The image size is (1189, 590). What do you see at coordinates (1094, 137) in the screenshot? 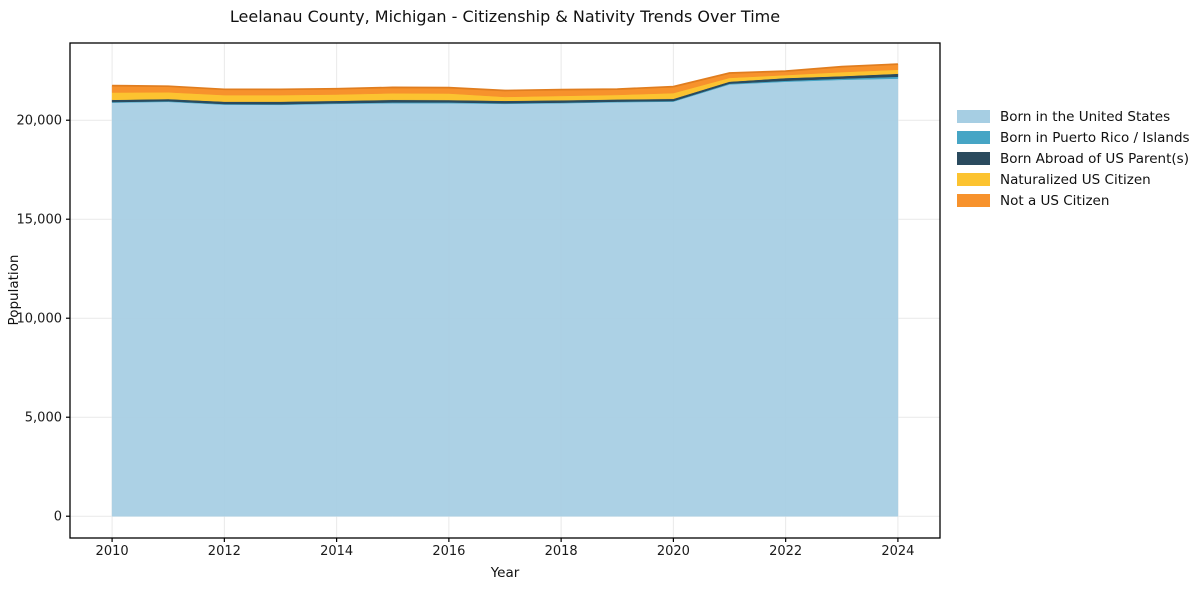
I see `legend-label: Born in Puerto Rico / Islands` at bounding box center [1094, 137].